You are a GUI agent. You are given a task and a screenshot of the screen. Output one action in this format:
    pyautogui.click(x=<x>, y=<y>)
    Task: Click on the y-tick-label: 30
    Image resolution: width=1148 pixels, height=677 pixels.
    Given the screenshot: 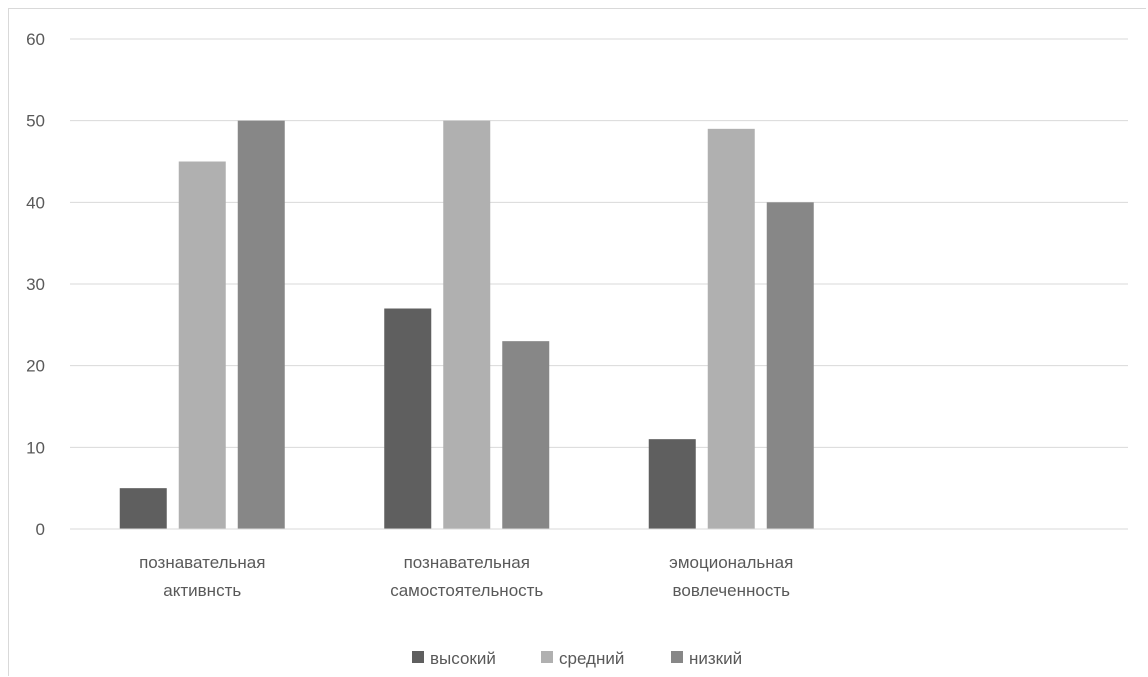 What is the action you would take?
    pyautogui.click(x=35, y=284)
    